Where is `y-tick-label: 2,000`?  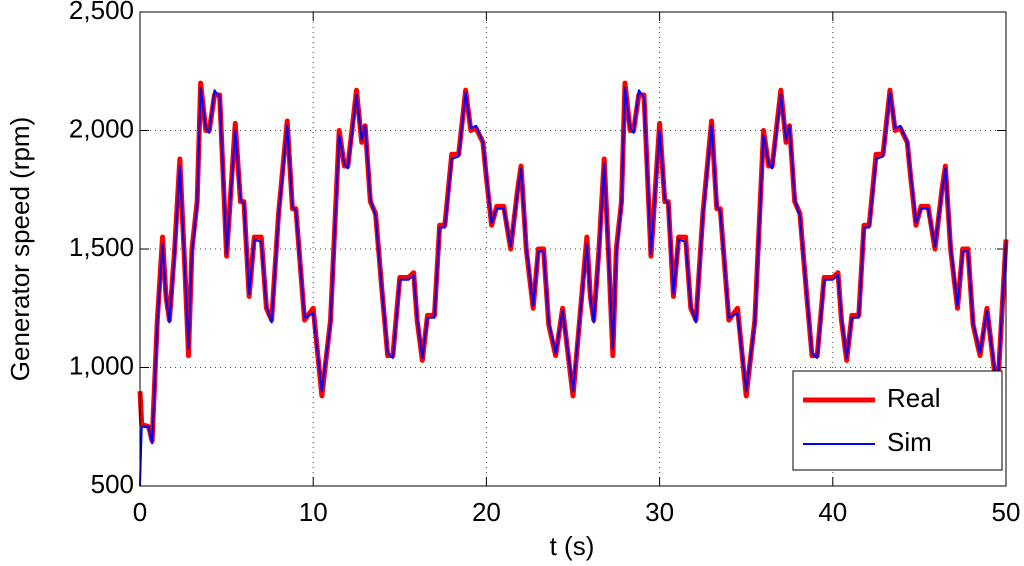 y-tick-label: 2,000 is located at coordinates (101, 128).